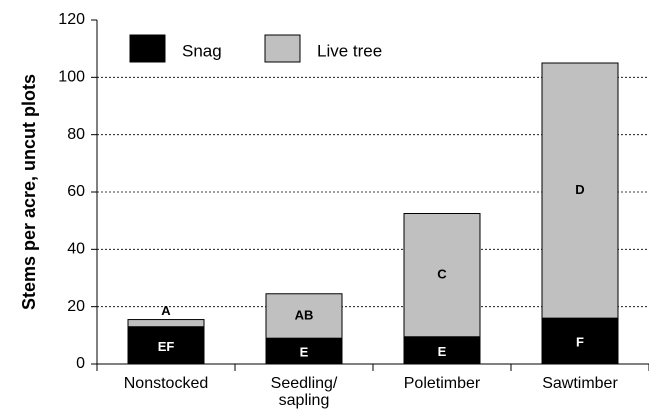  Describe the element at coordinates (76, 249) in the screenshot. I see `y-tick-label: 40` at that location.